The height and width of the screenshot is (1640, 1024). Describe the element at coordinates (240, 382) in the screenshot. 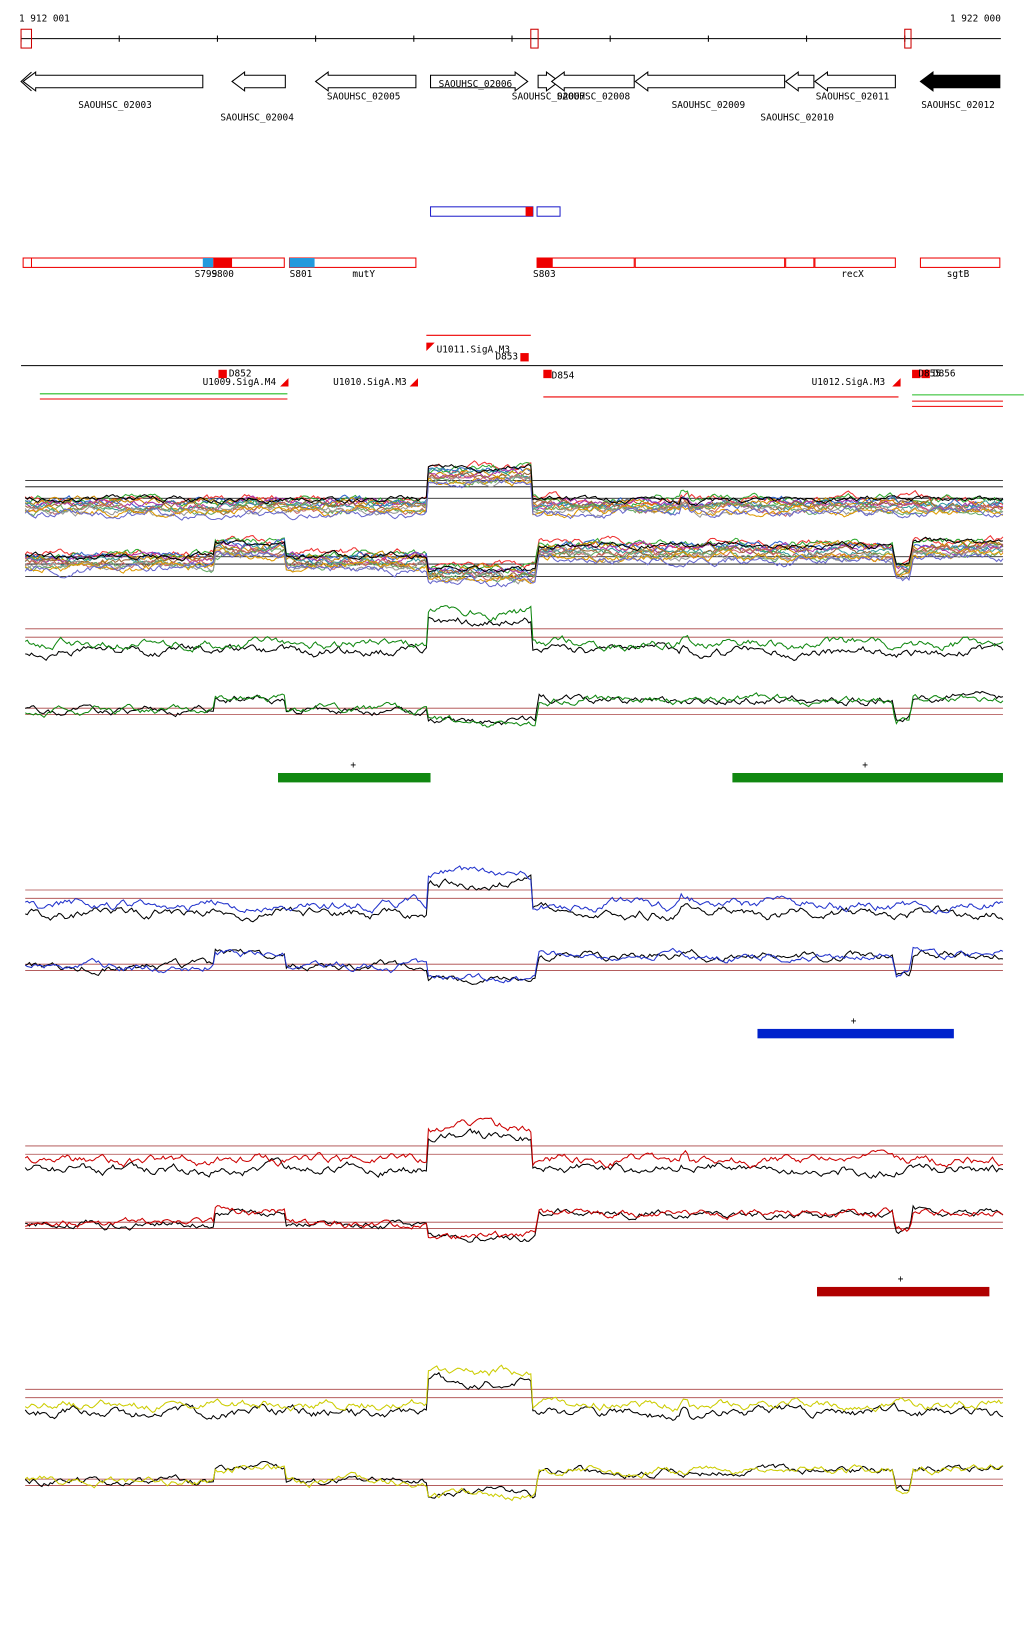

I see `transcript-label: U1009.SigA.M4` at that location.